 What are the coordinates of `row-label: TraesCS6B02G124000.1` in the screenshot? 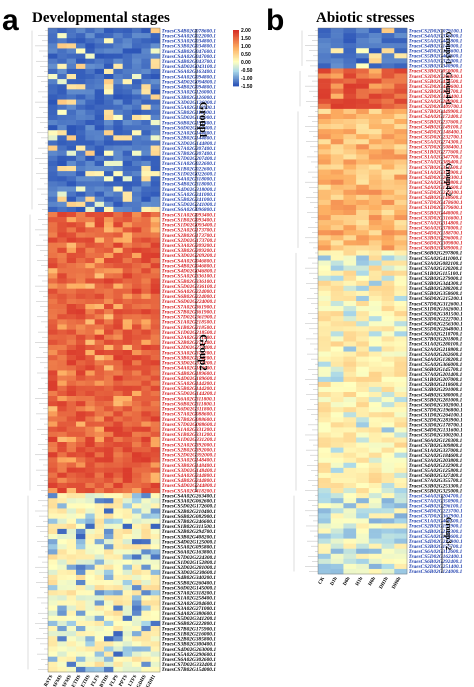 It's located at (436, 572).